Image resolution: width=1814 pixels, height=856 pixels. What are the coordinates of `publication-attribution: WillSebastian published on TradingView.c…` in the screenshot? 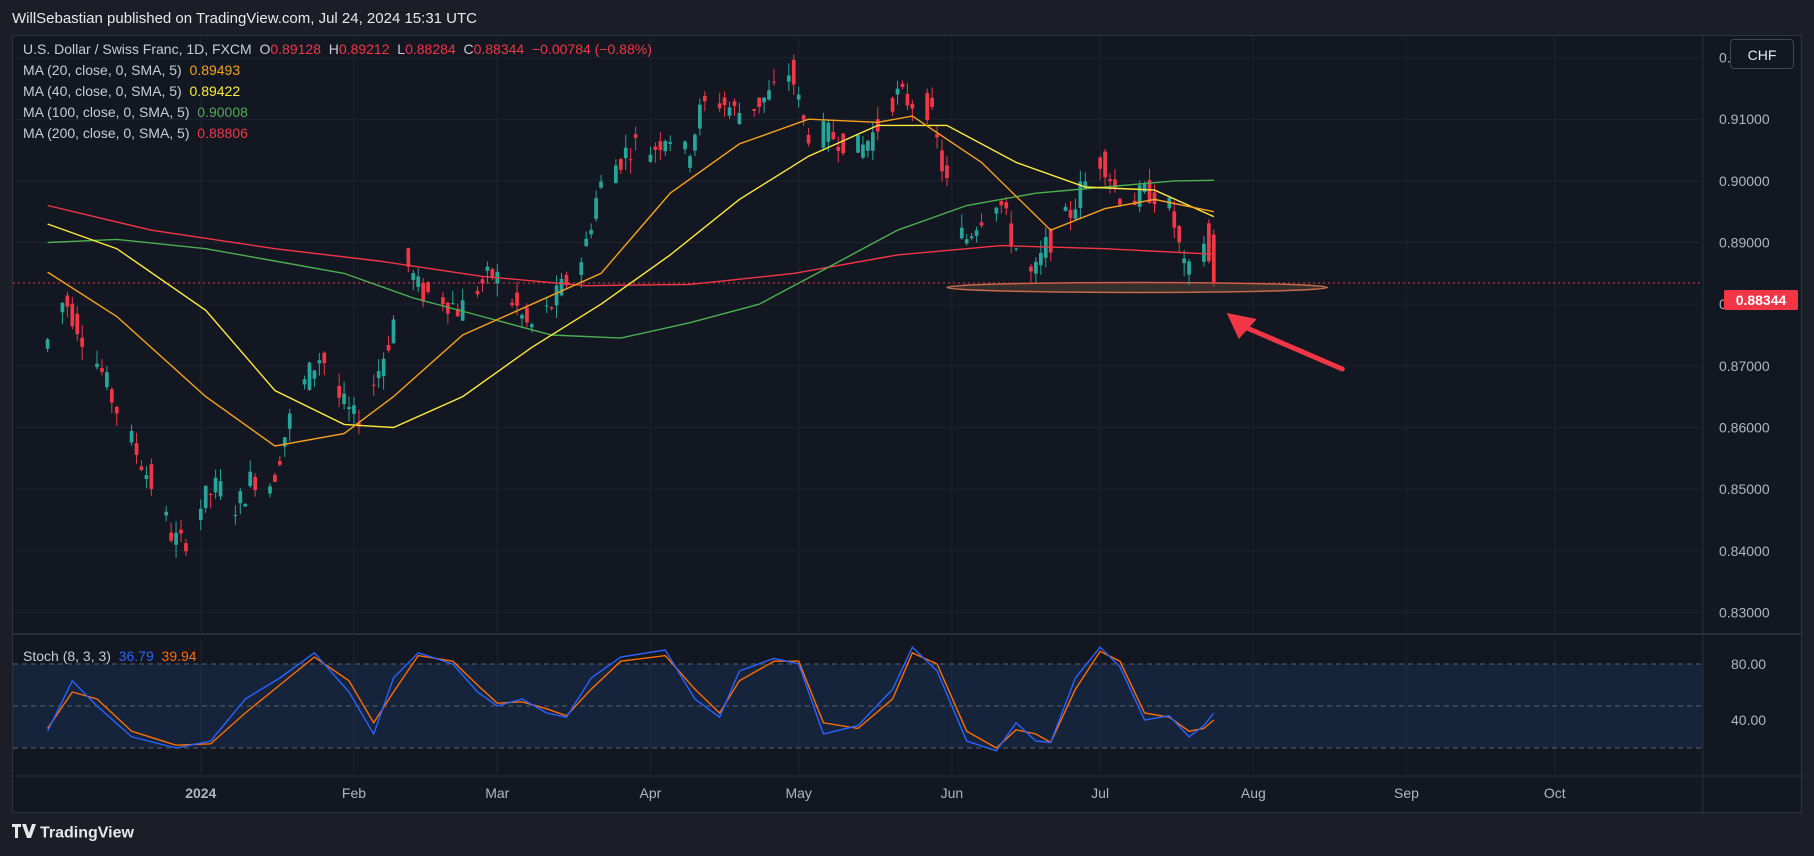 It's located at (244, 18).